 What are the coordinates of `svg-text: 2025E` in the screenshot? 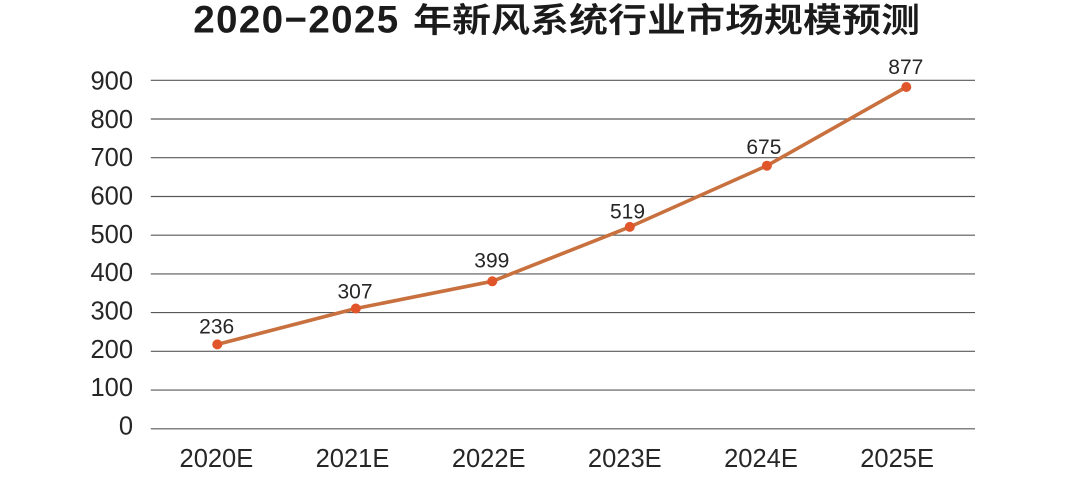 It's located at (897, 459).